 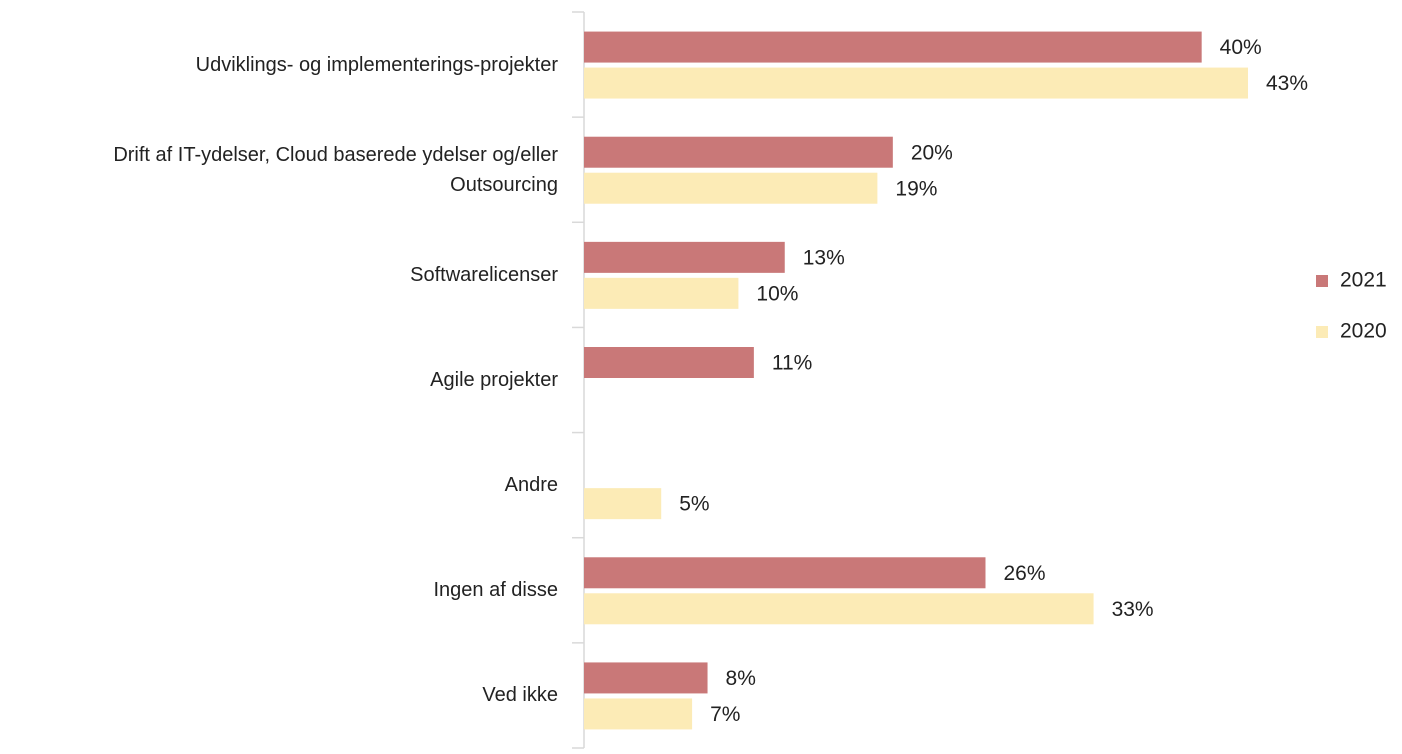 What do you see at coordinates (1024, 573) in the screenshot?
I see `value-label: 26%` at bounding box center [1024, 573].